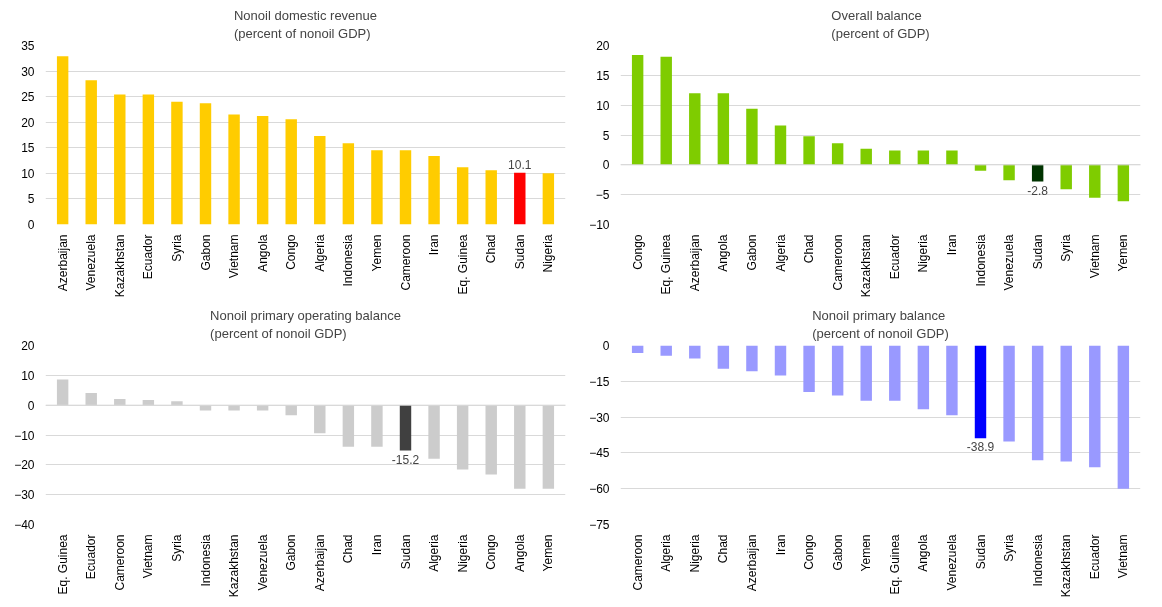 The image size is (1162, 607). I want to click on y-tick-label: −45, so click(599, 453).